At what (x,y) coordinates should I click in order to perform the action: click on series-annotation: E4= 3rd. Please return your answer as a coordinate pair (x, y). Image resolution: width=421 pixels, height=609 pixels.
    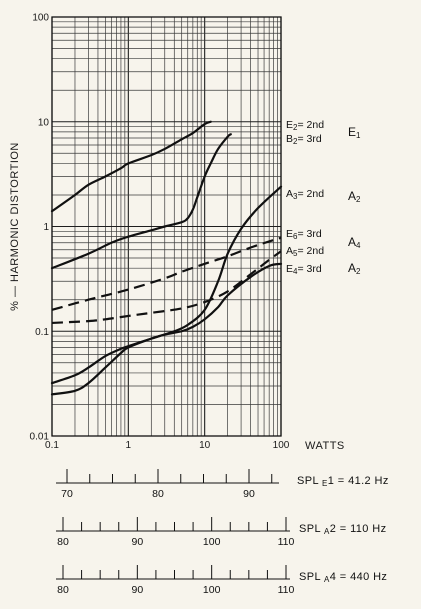
    Looking at the image, I should click on (304, 269).